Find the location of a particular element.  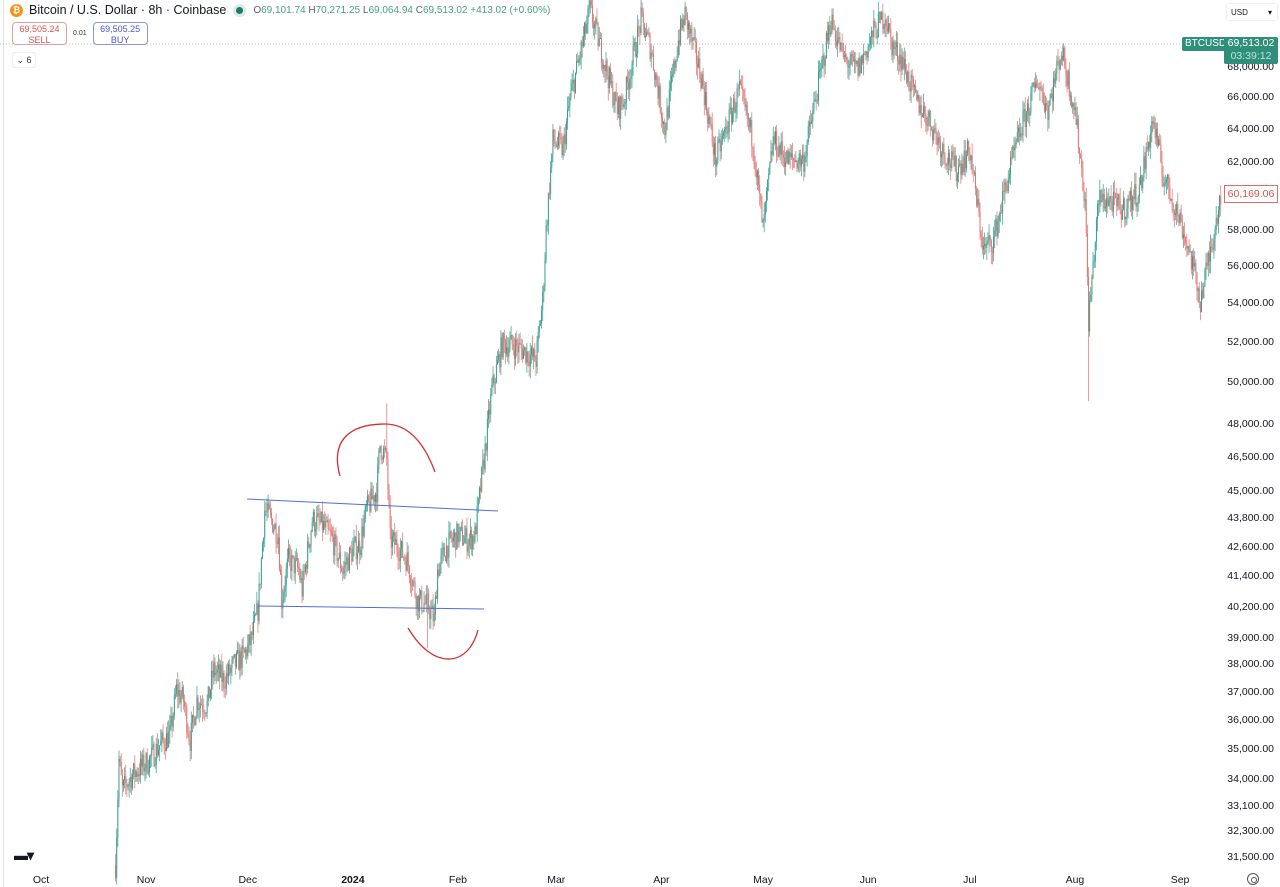

time-tick-label: Mar is located at coordinates (556, 880).